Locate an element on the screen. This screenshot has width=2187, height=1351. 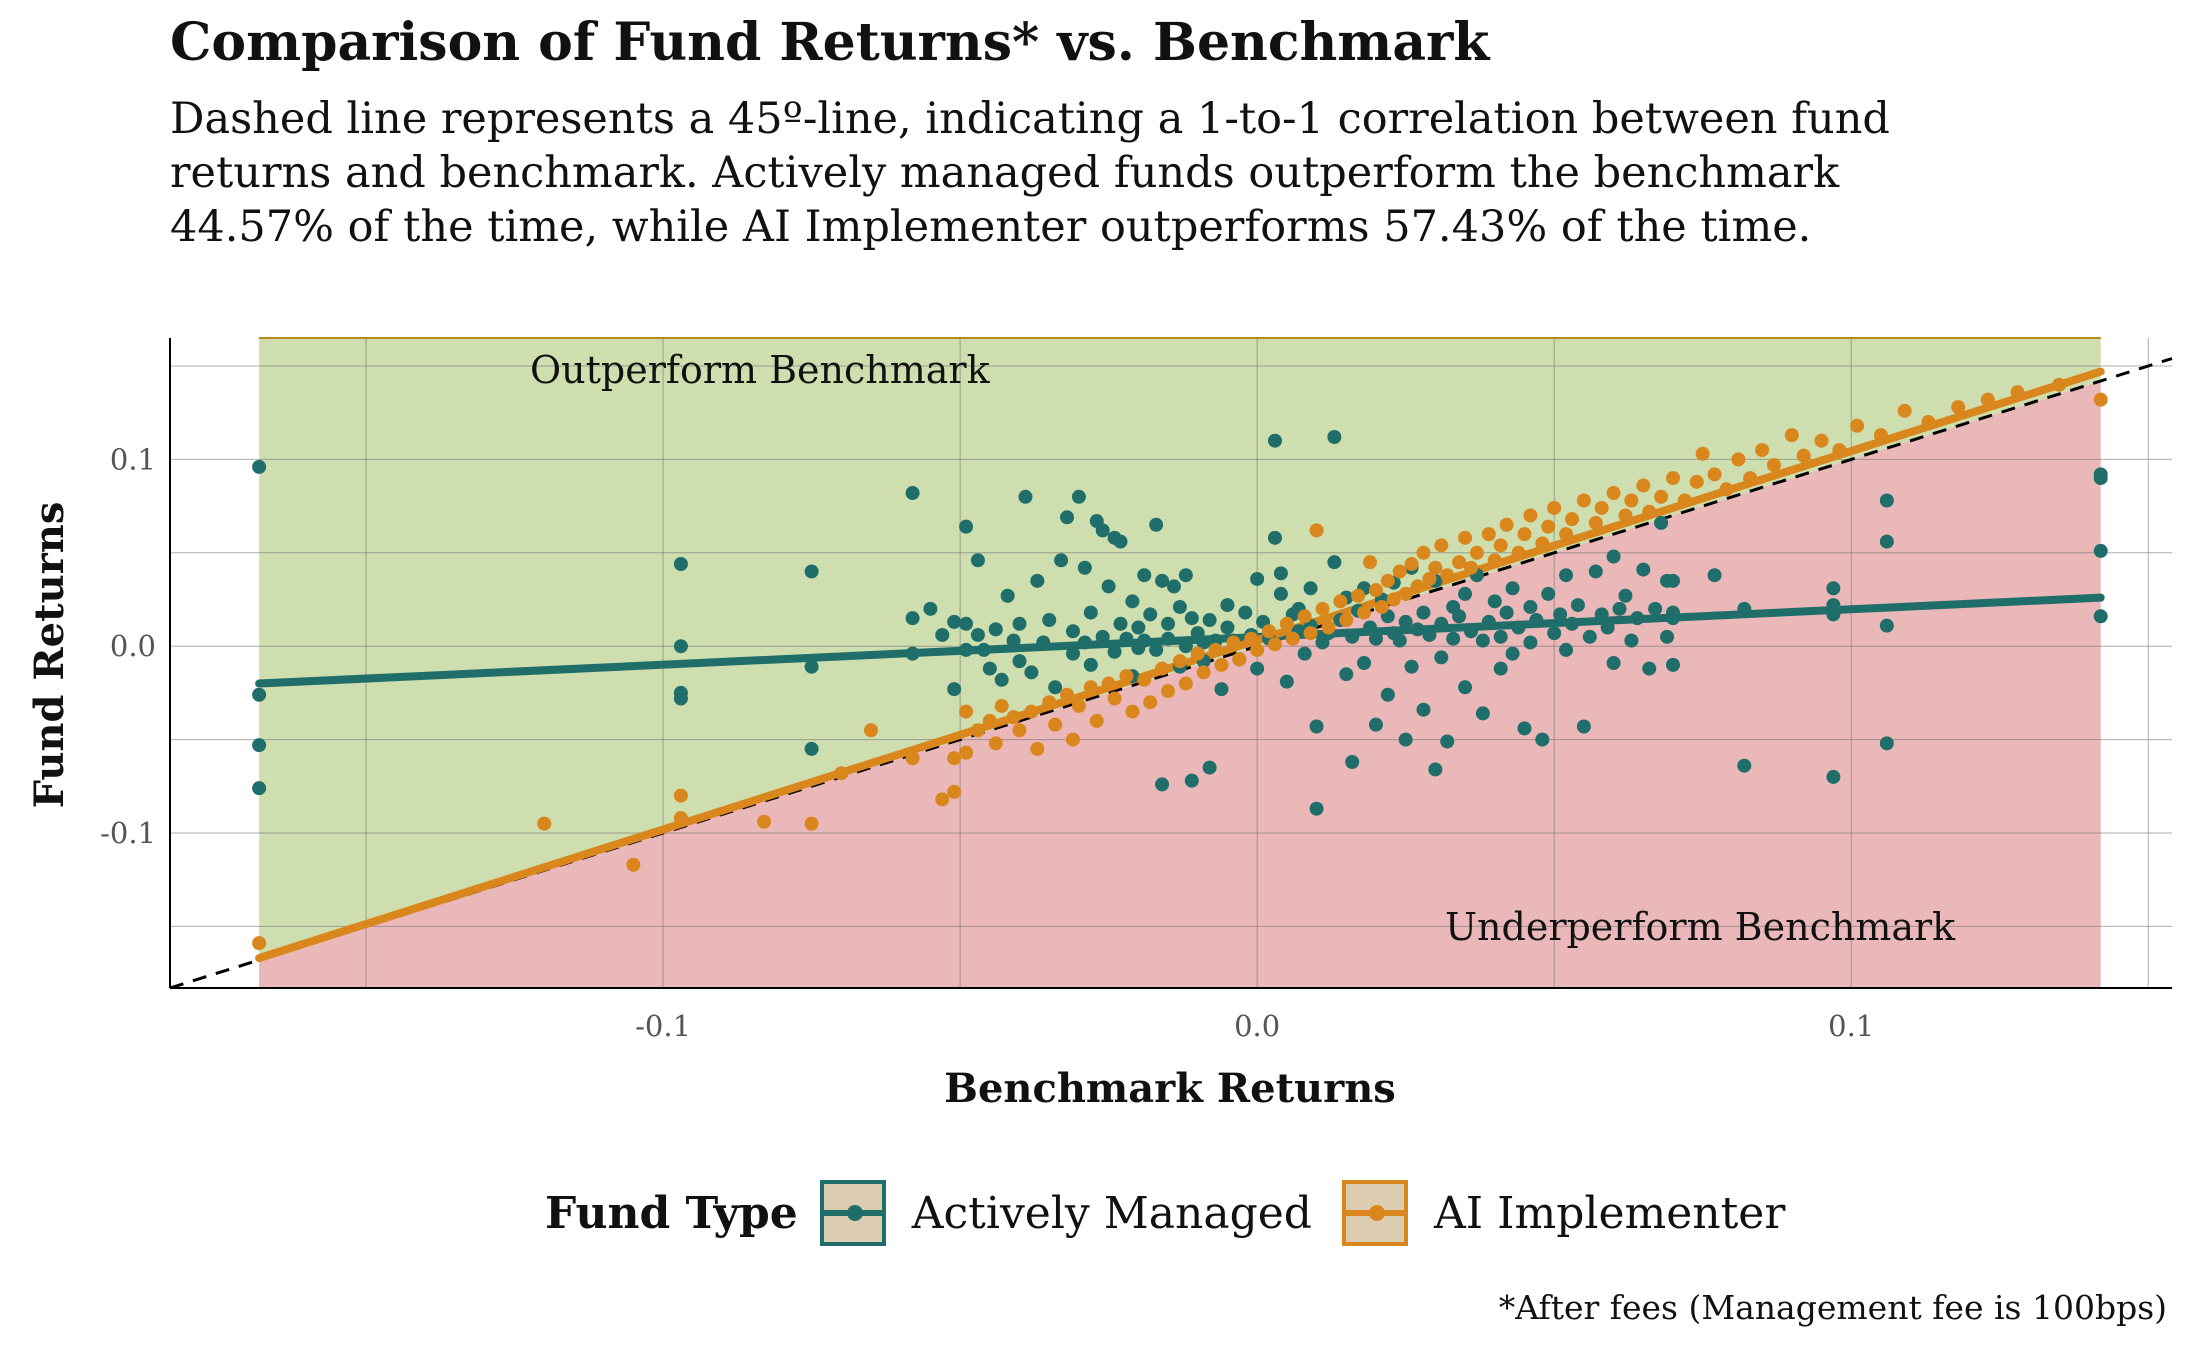
footnote: *After fees (Management fee is 100bps) is located at coordinates (1832, 1307).